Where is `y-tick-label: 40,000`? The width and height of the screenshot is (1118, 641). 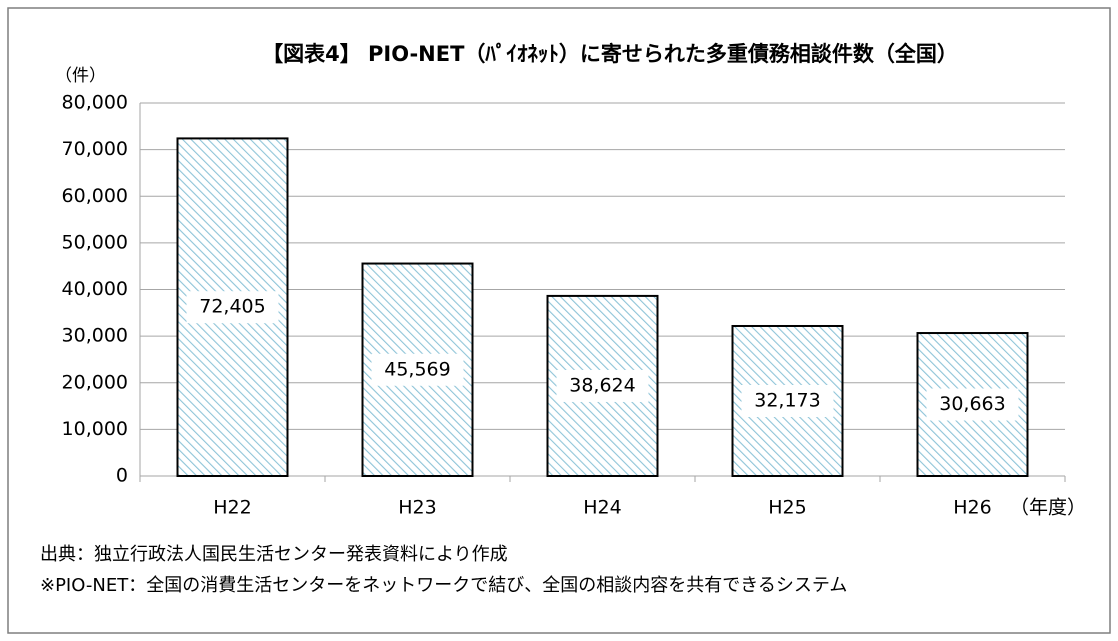
y-tick-label: 40,000 is located at coordinates (95, 289).